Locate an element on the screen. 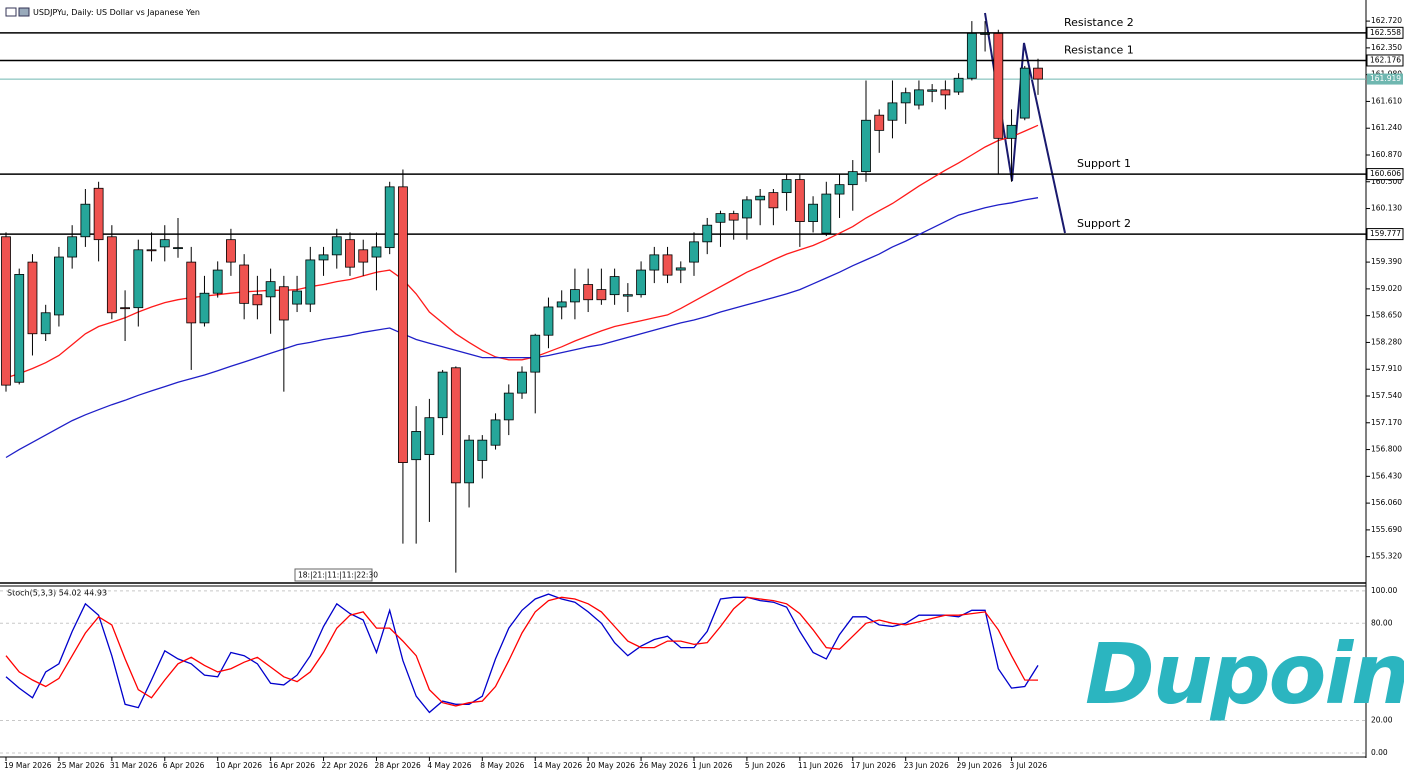 This screenshot has height=772, width=1404. x-tick-label: 19 Mar 2026 is located at coordinates (28, 765).